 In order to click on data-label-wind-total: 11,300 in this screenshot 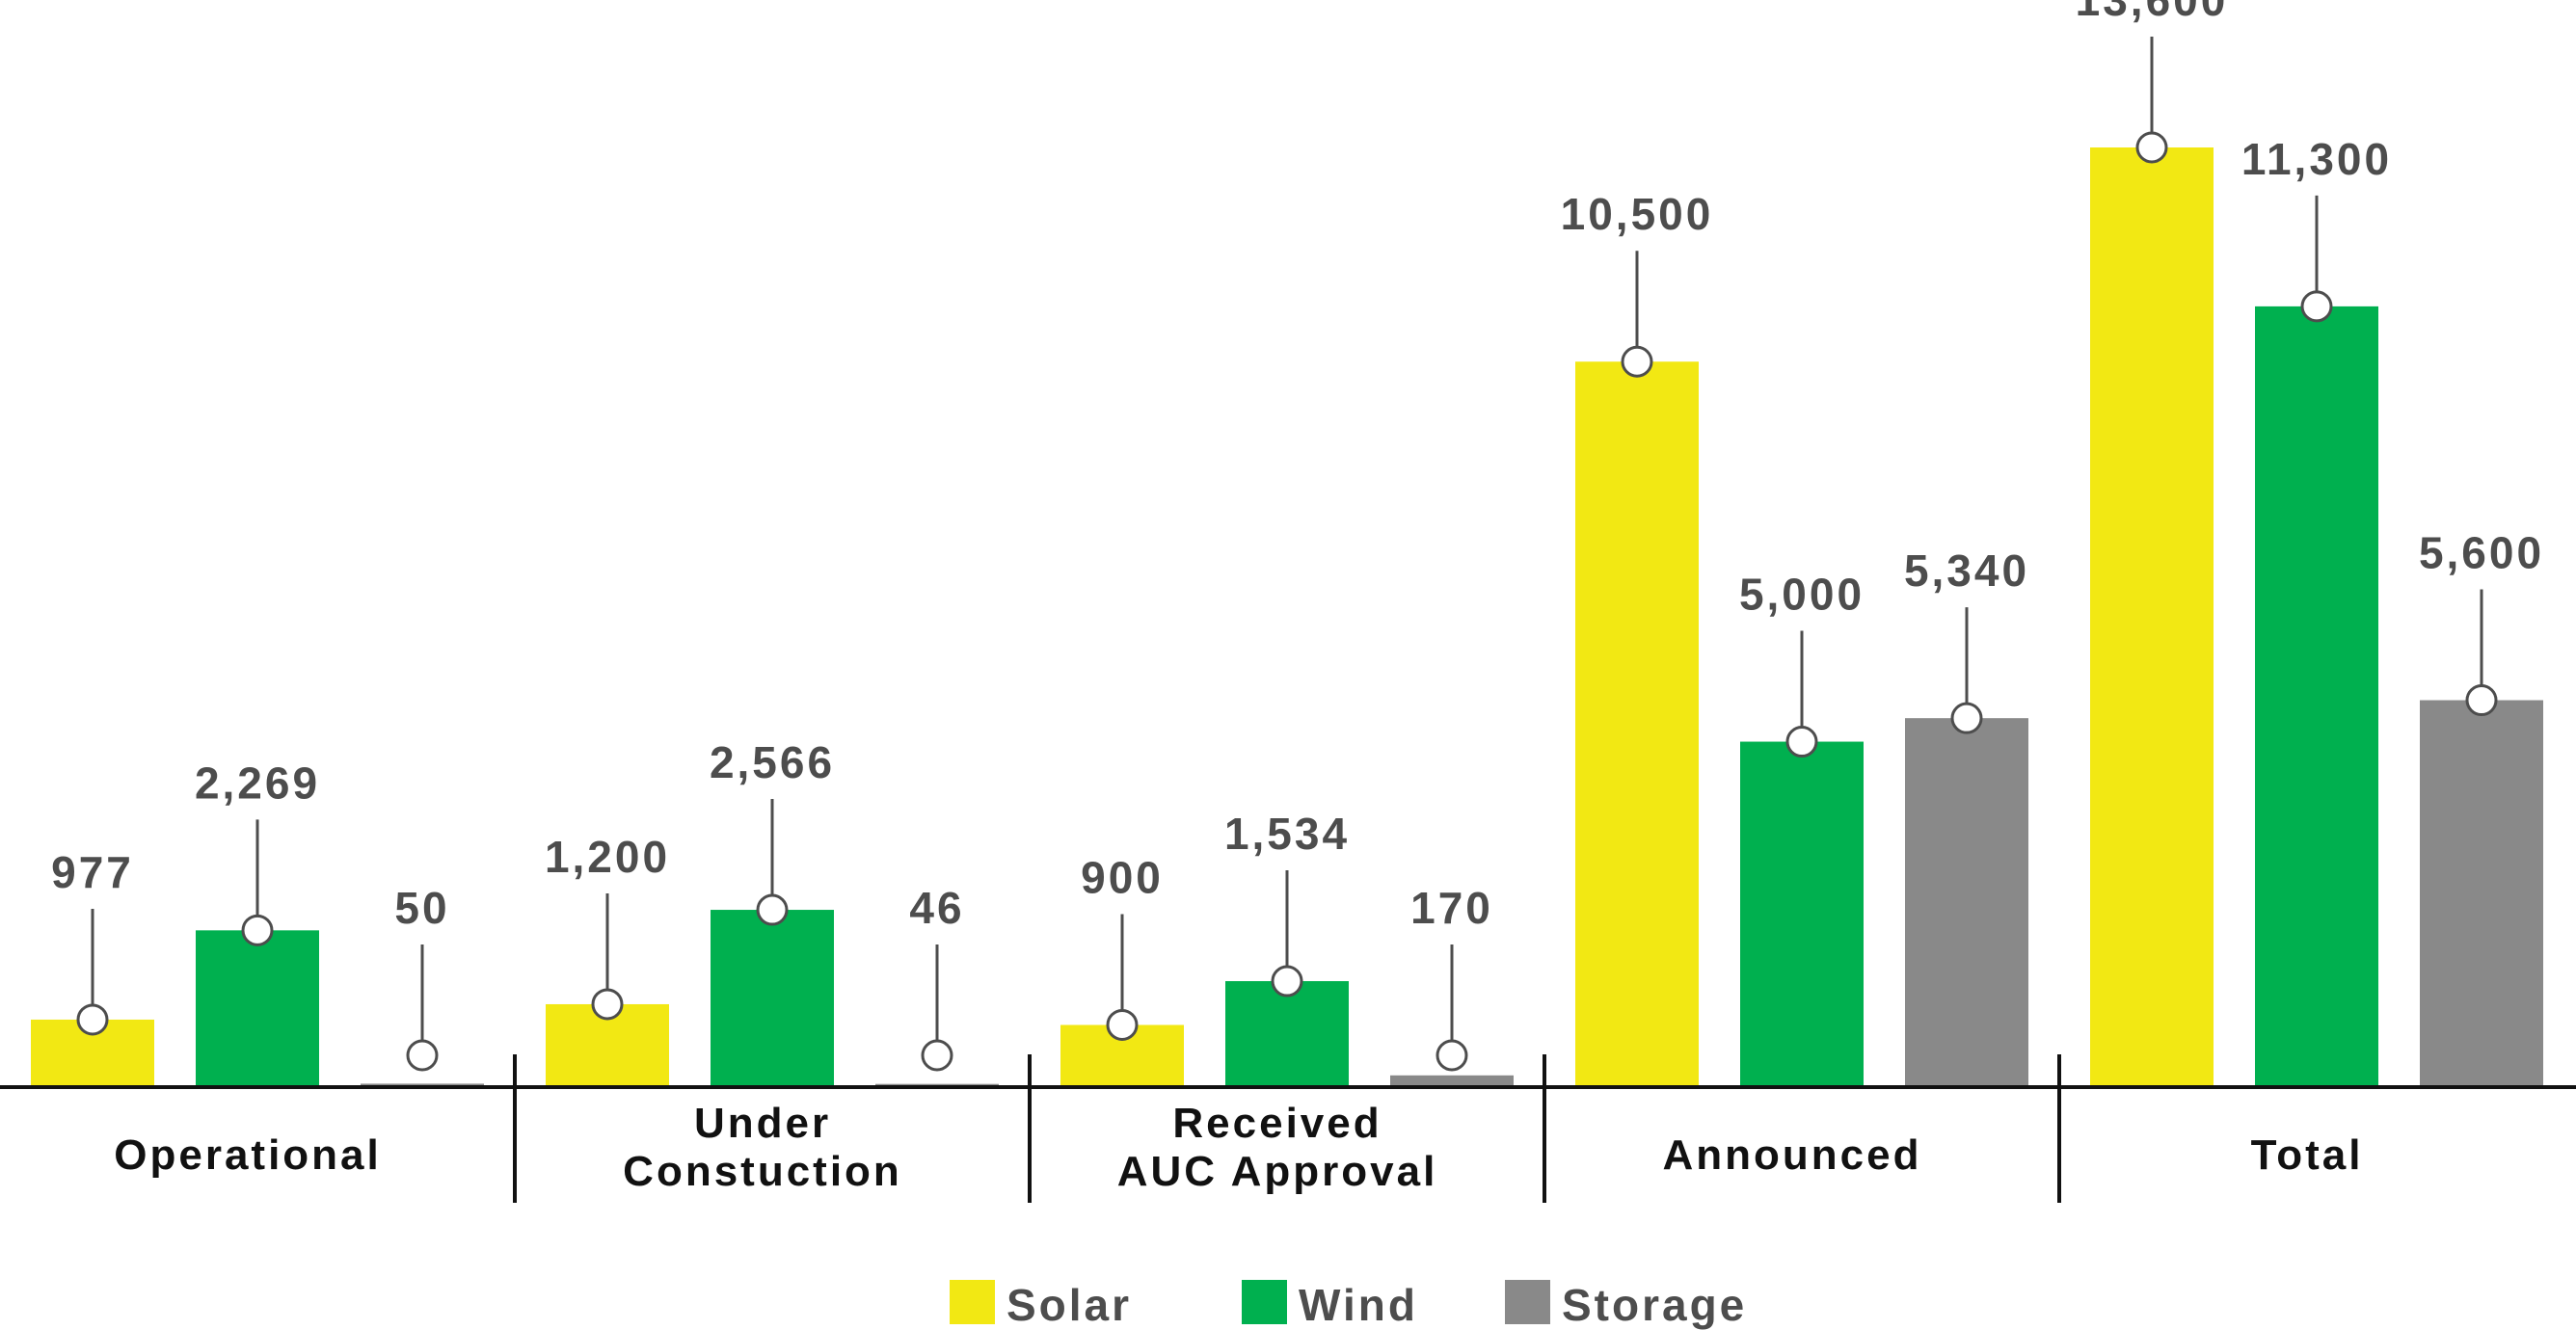, I will do `click(2317, 159)`.